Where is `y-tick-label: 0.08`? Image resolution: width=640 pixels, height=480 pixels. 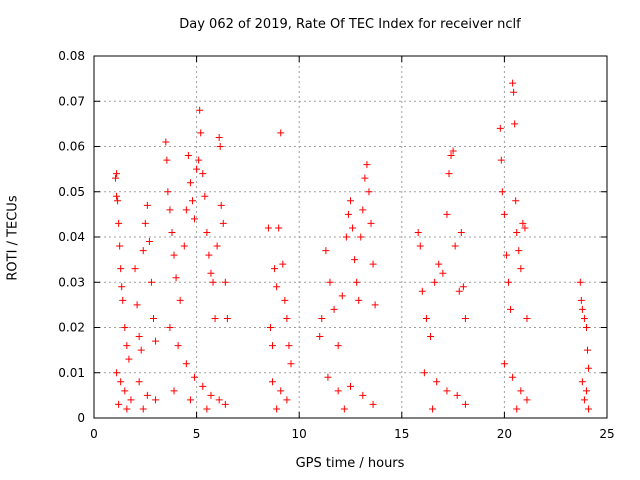 y-tick-label: 0.08 is located at coordinates (71, 56).